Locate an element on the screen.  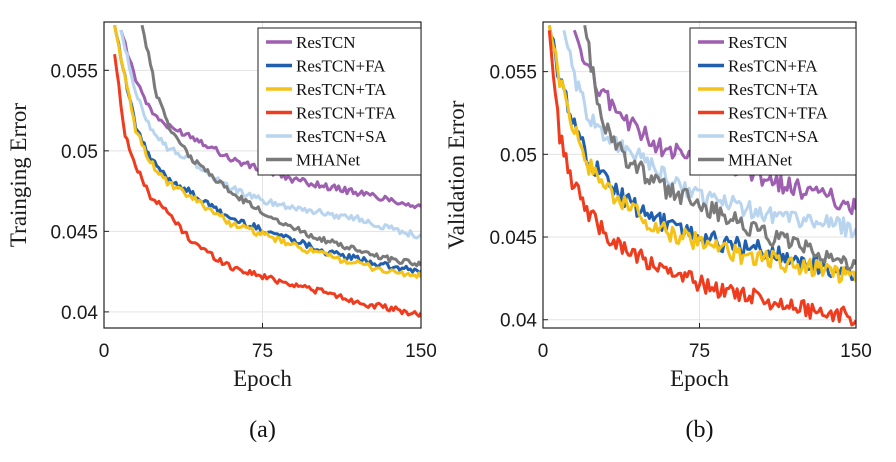
panel-caption: (b) is located at coordinates (700, 430).